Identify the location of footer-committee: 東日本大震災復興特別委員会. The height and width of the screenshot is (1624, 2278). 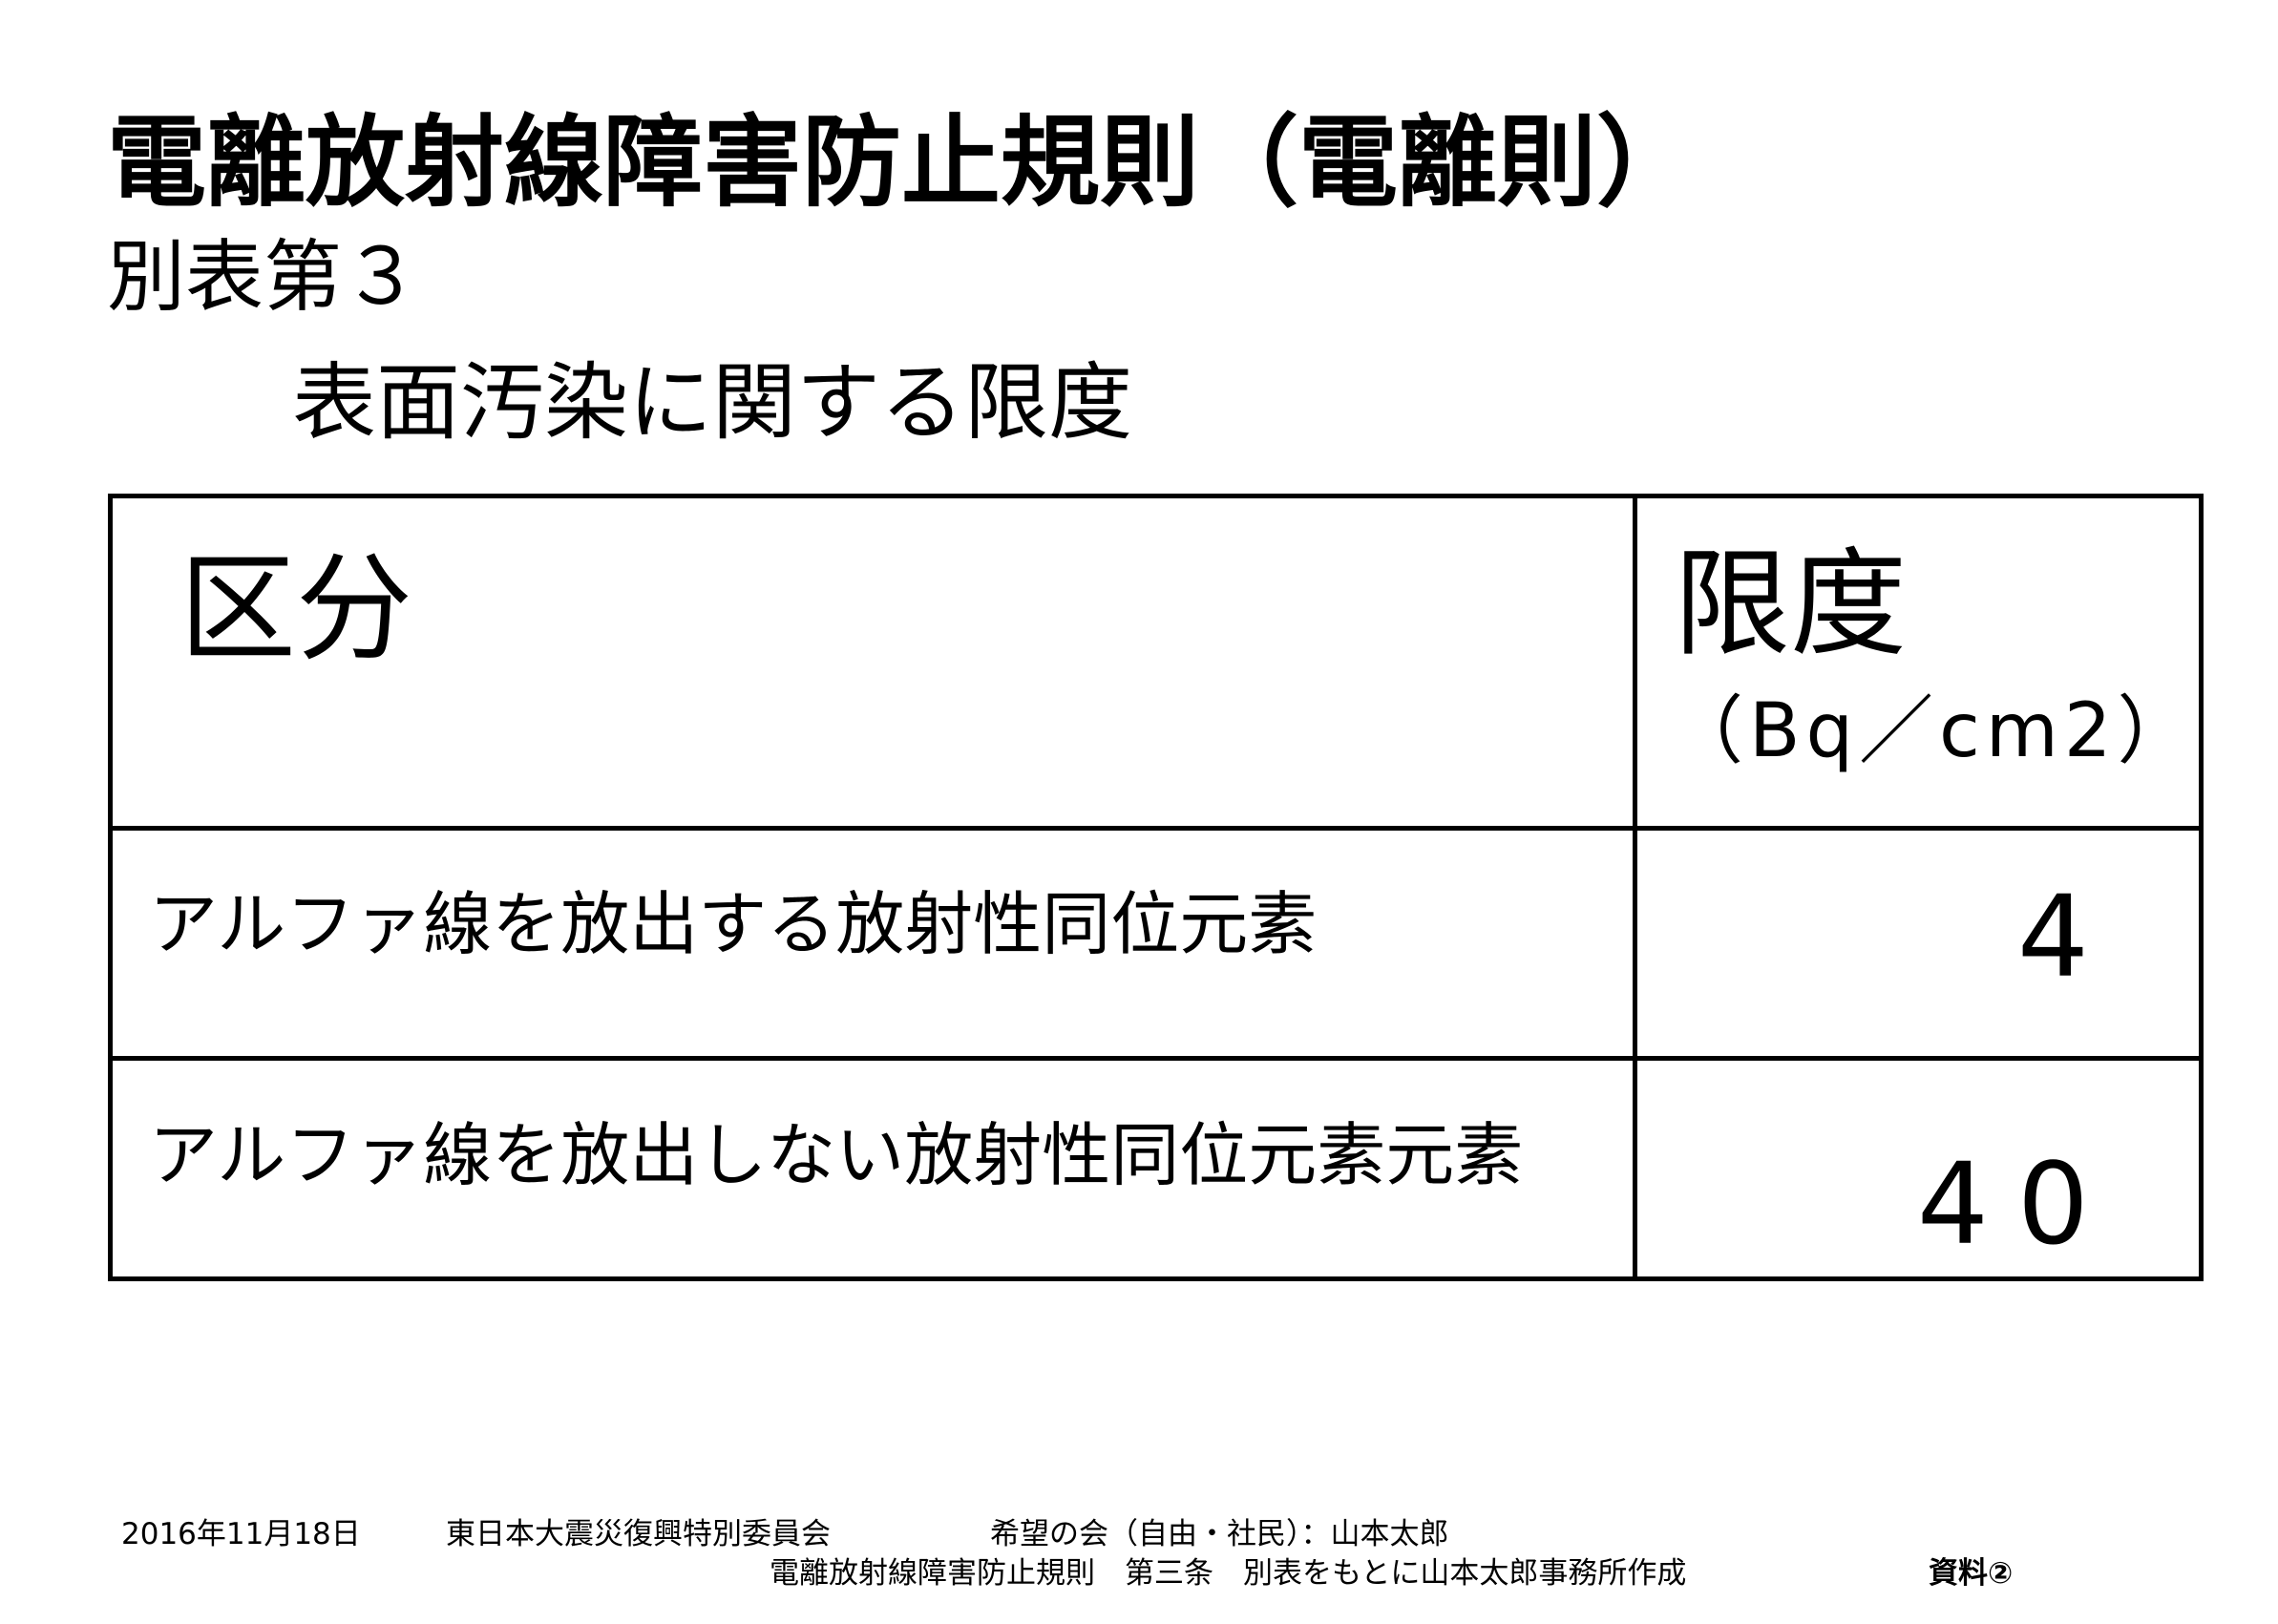
(638, 1534).